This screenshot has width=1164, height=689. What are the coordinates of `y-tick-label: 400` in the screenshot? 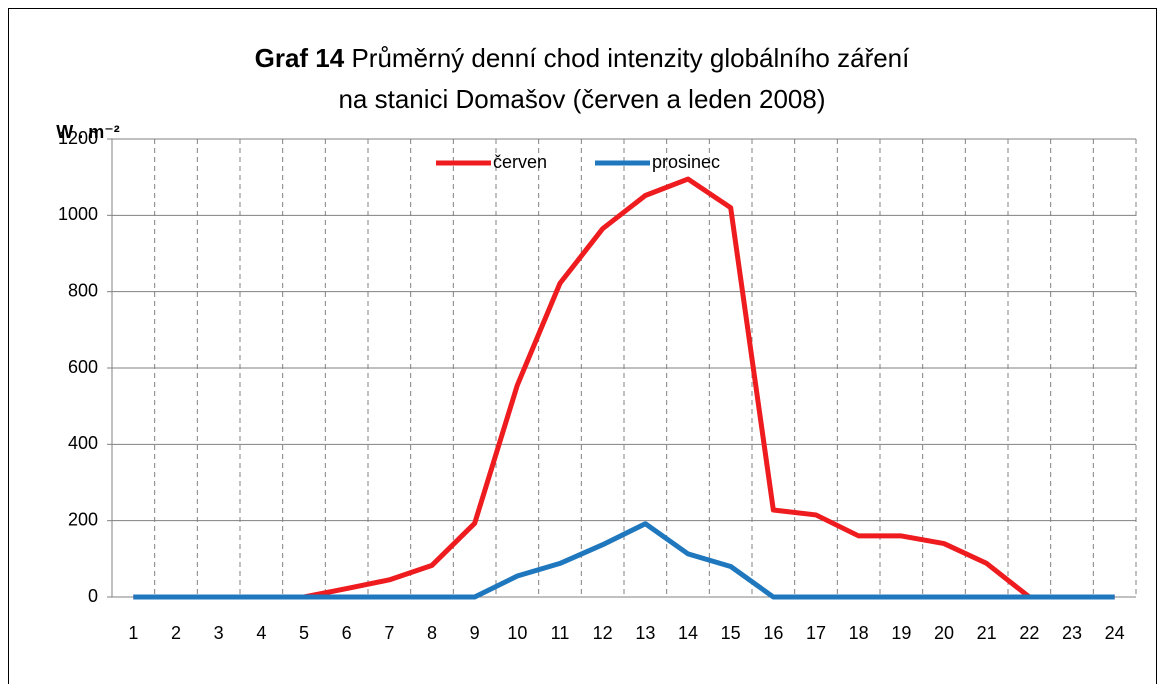 It's located at (83, 443).